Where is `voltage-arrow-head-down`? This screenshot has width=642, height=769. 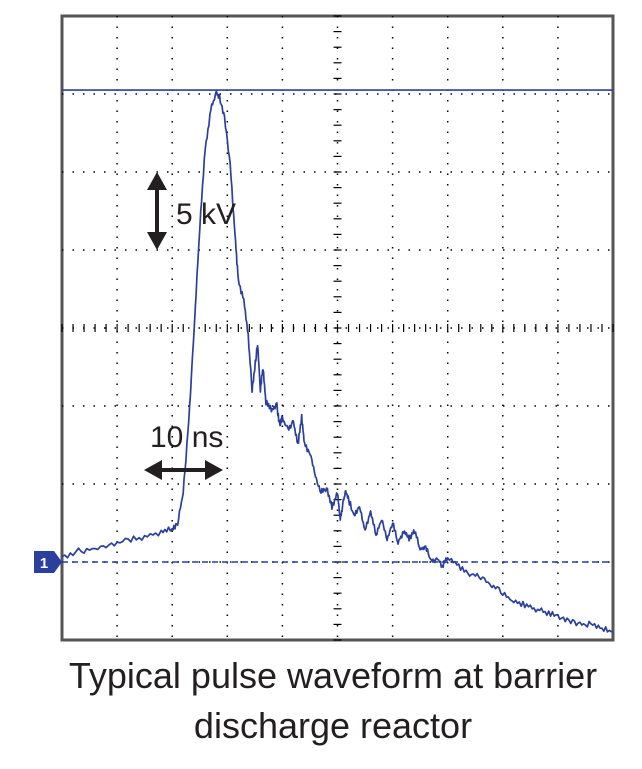
voltage-arrow-head-down is located at coordinates (157, 241).